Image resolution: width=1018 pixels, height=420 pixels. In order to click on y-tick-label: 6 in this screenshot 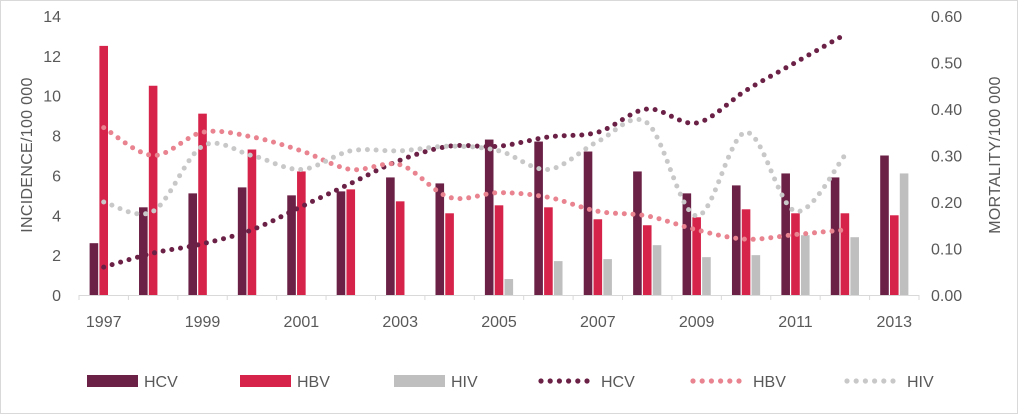, I will do `click(56, 176)`.